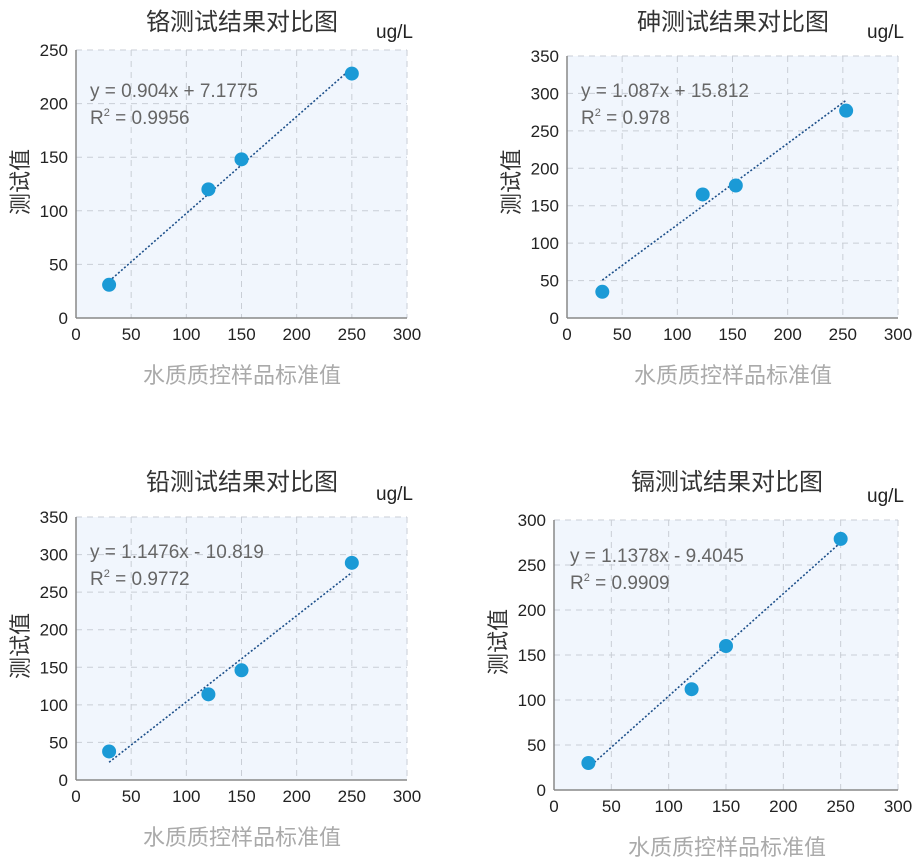 The image size is (915, 863). Describe the element at coordinates (620, 583) in the screenshot. I see `r-squared: R2 = 0.9909` at that location.